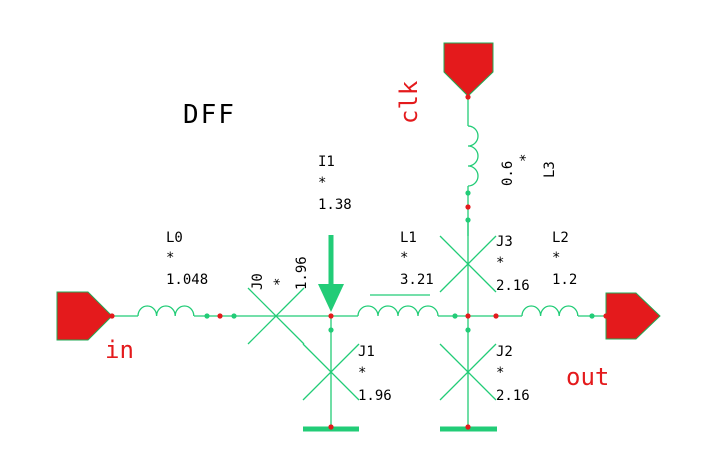 The width and height of the screenshot is (723, 461). Describe the element at coordinates (276, 316) in the screenshot. I see `junction-J0` at that location.